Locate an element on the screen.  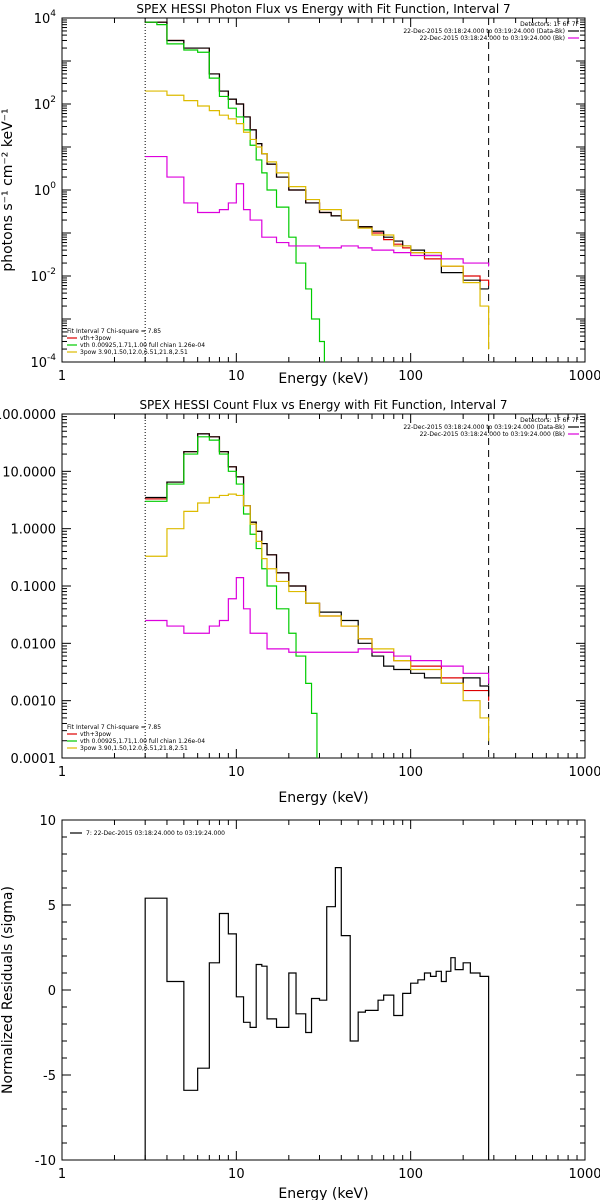
y-tick-label: 0.0001 is located at coordinates (34, 759).